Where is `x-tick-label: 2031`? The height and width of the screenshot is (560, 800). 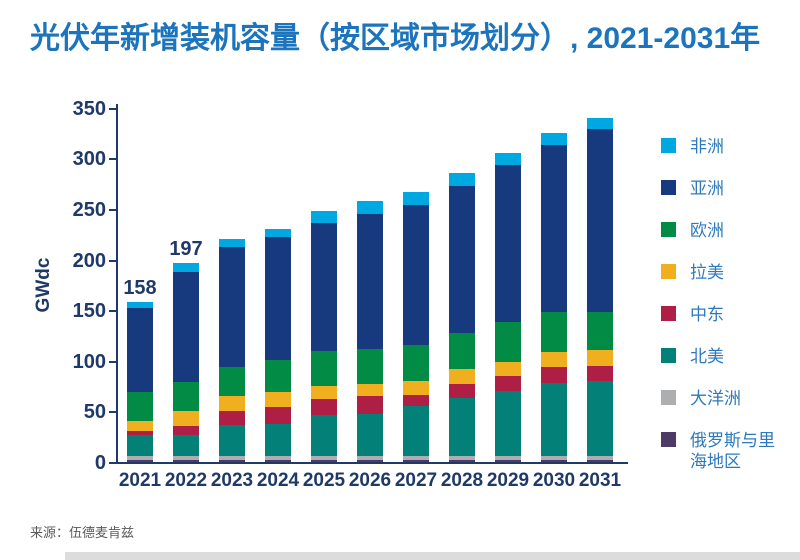
x-tick-label: 2031 is located at coordinates (600, 480).